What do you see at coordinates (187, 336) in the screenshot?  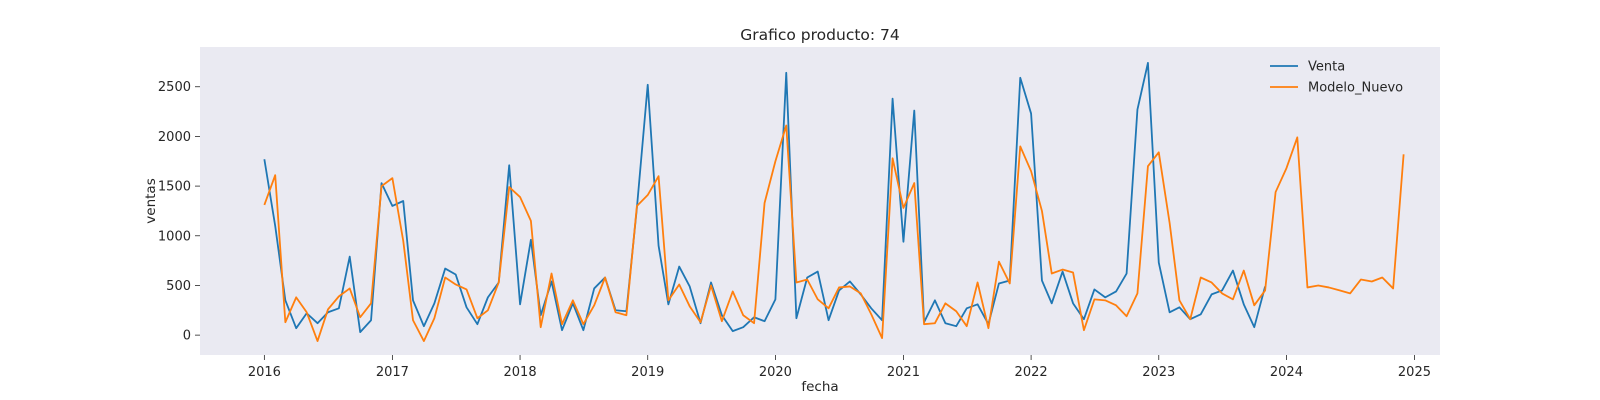 I see `y-tick-label: 0` at bounding box center [187, 336].